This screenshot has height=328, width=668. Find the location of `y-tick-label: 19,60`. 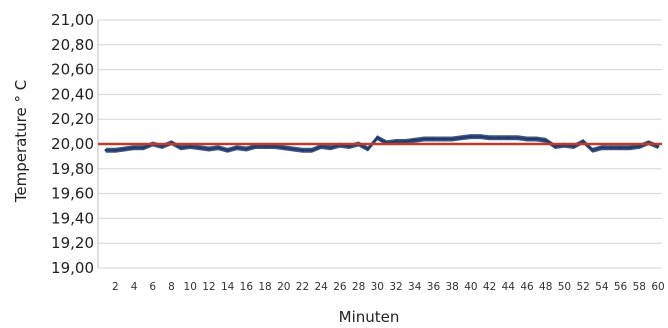

y-tick-label: 19,60 is located at coordinates (72, 194).